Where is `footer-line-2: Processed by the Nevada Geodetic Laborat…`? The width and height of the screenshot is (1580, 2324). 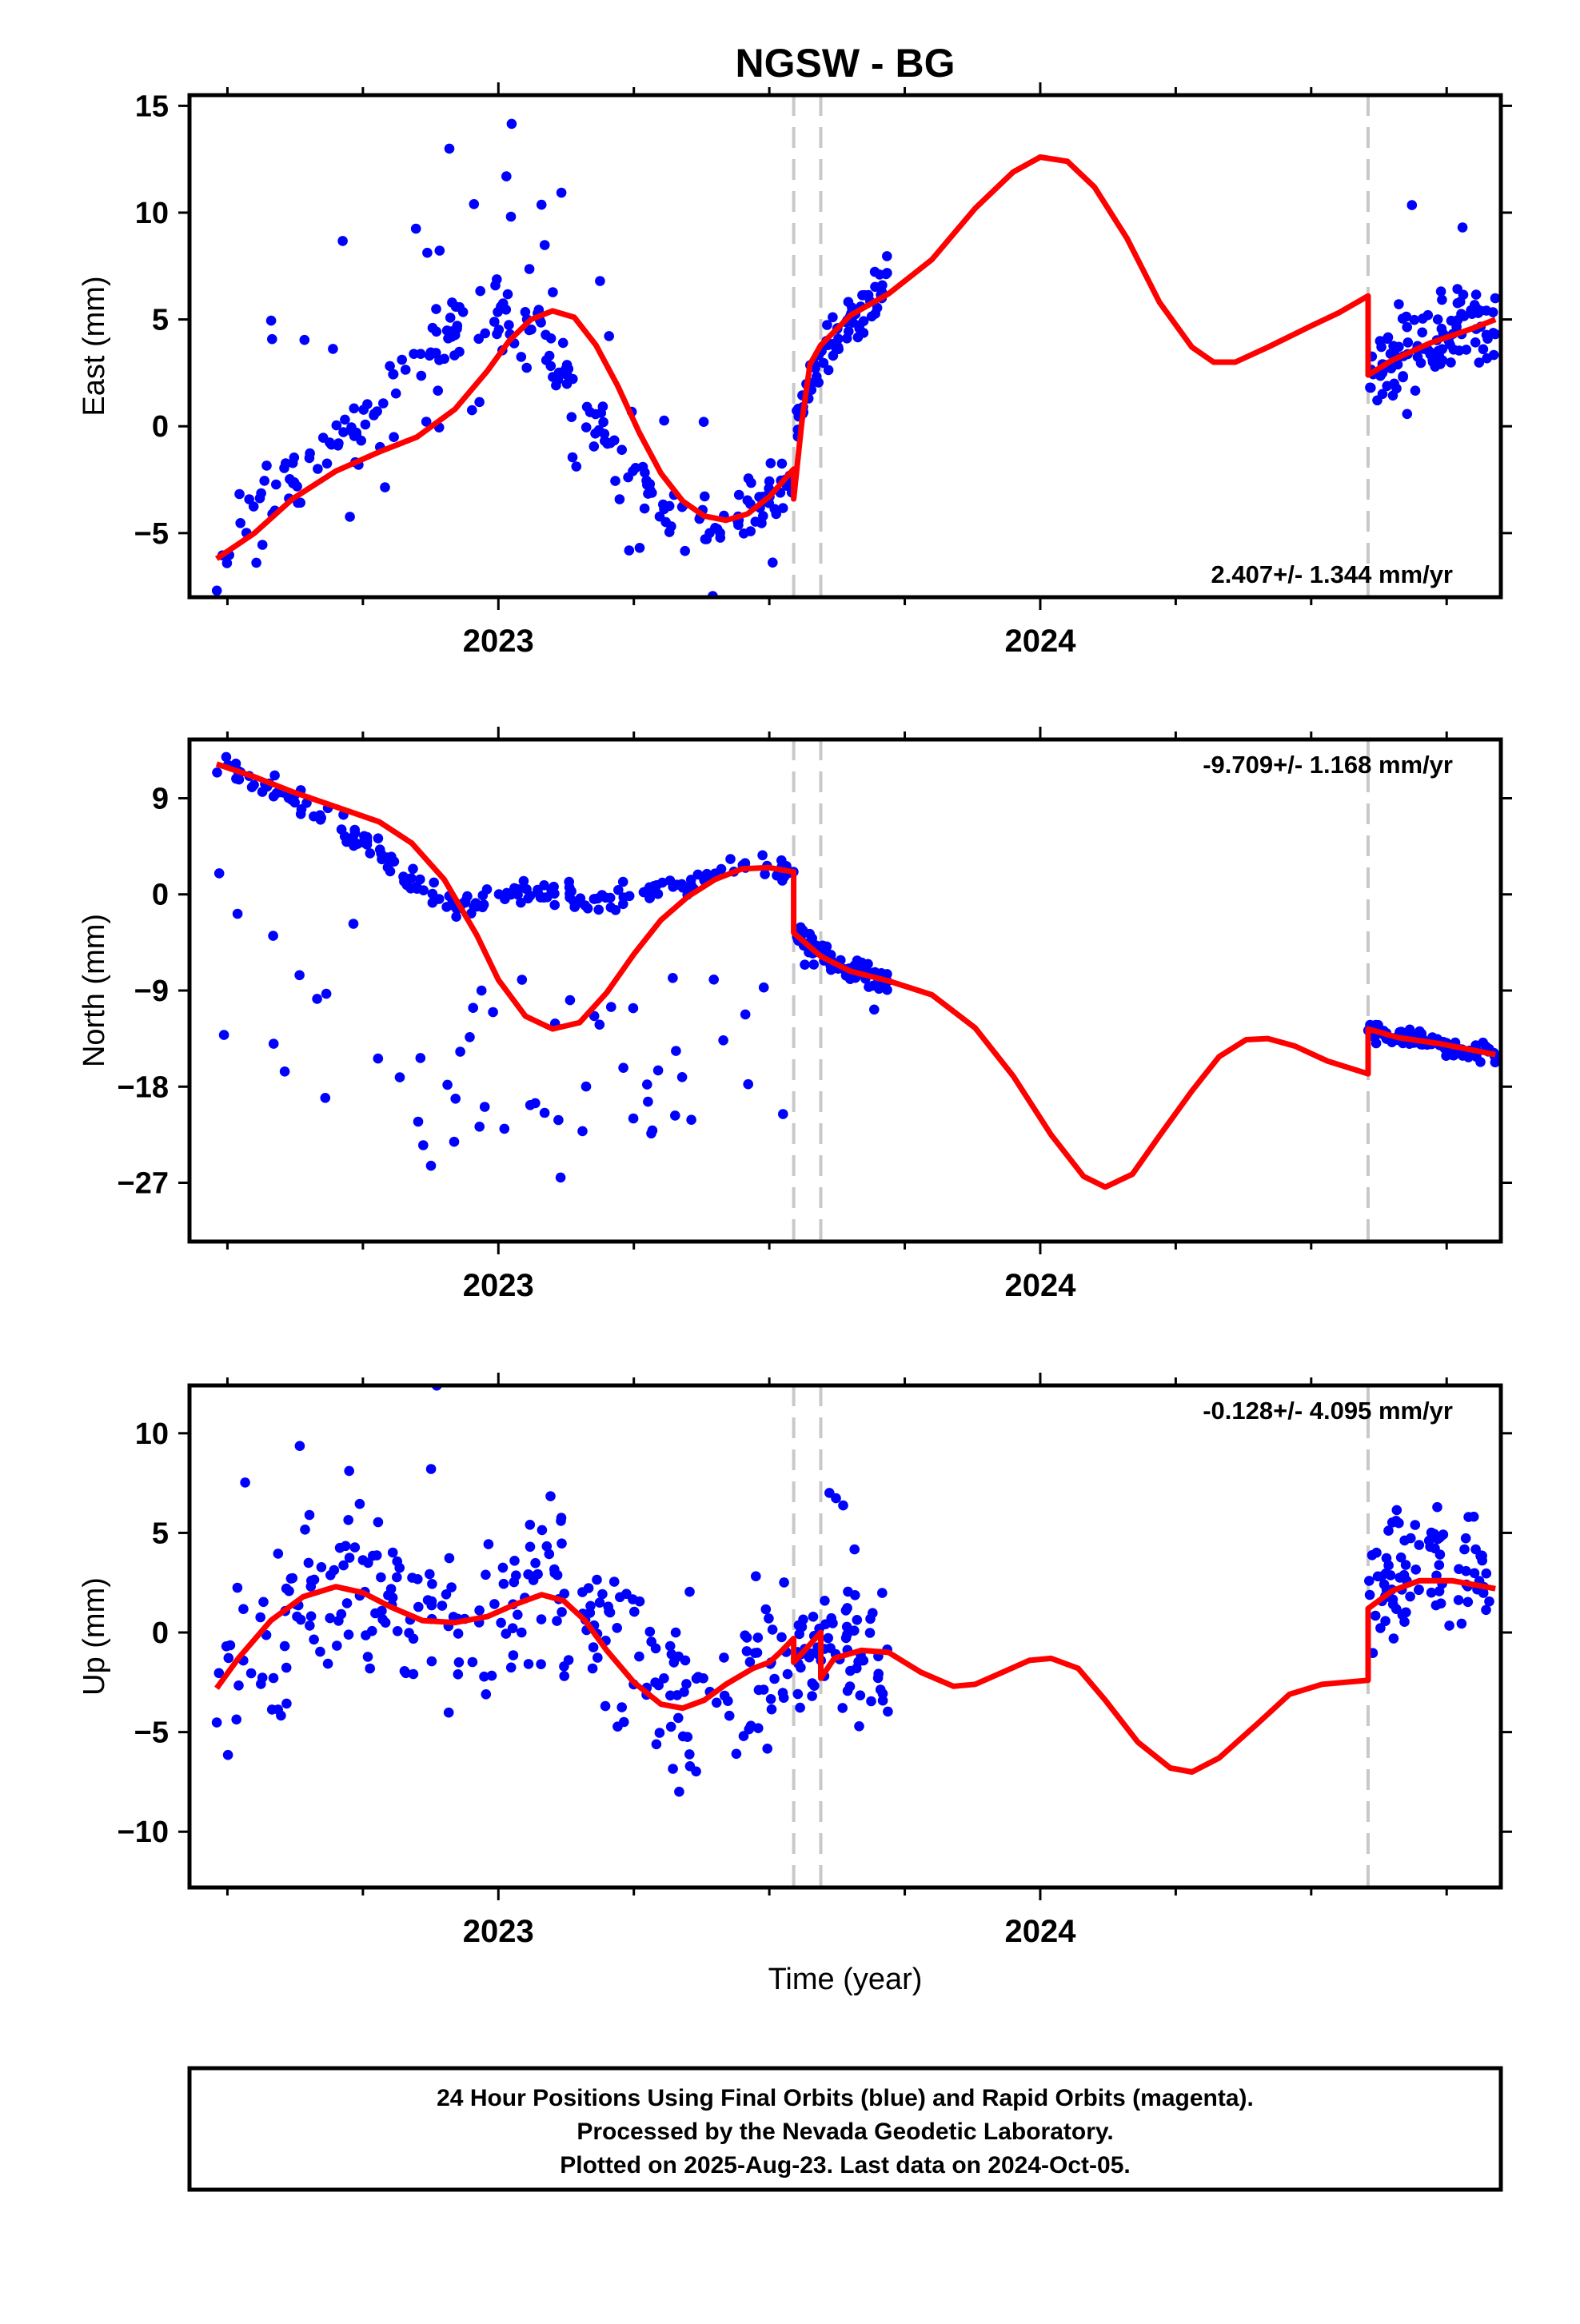 footer-line-2: Processed by the Nevada Geodetic Laborat… is located at coordinates (845, 2132).